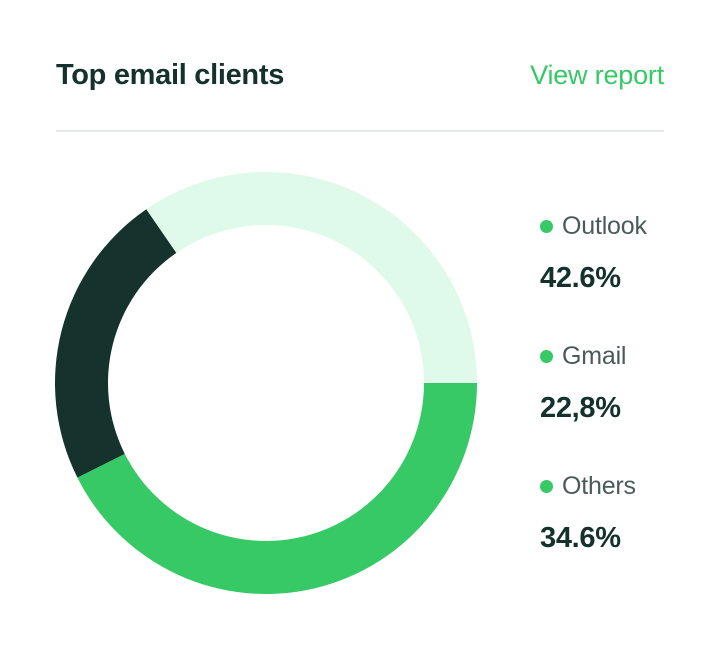  I want to click on card-header: Top email clients View report, so click(360, 75).